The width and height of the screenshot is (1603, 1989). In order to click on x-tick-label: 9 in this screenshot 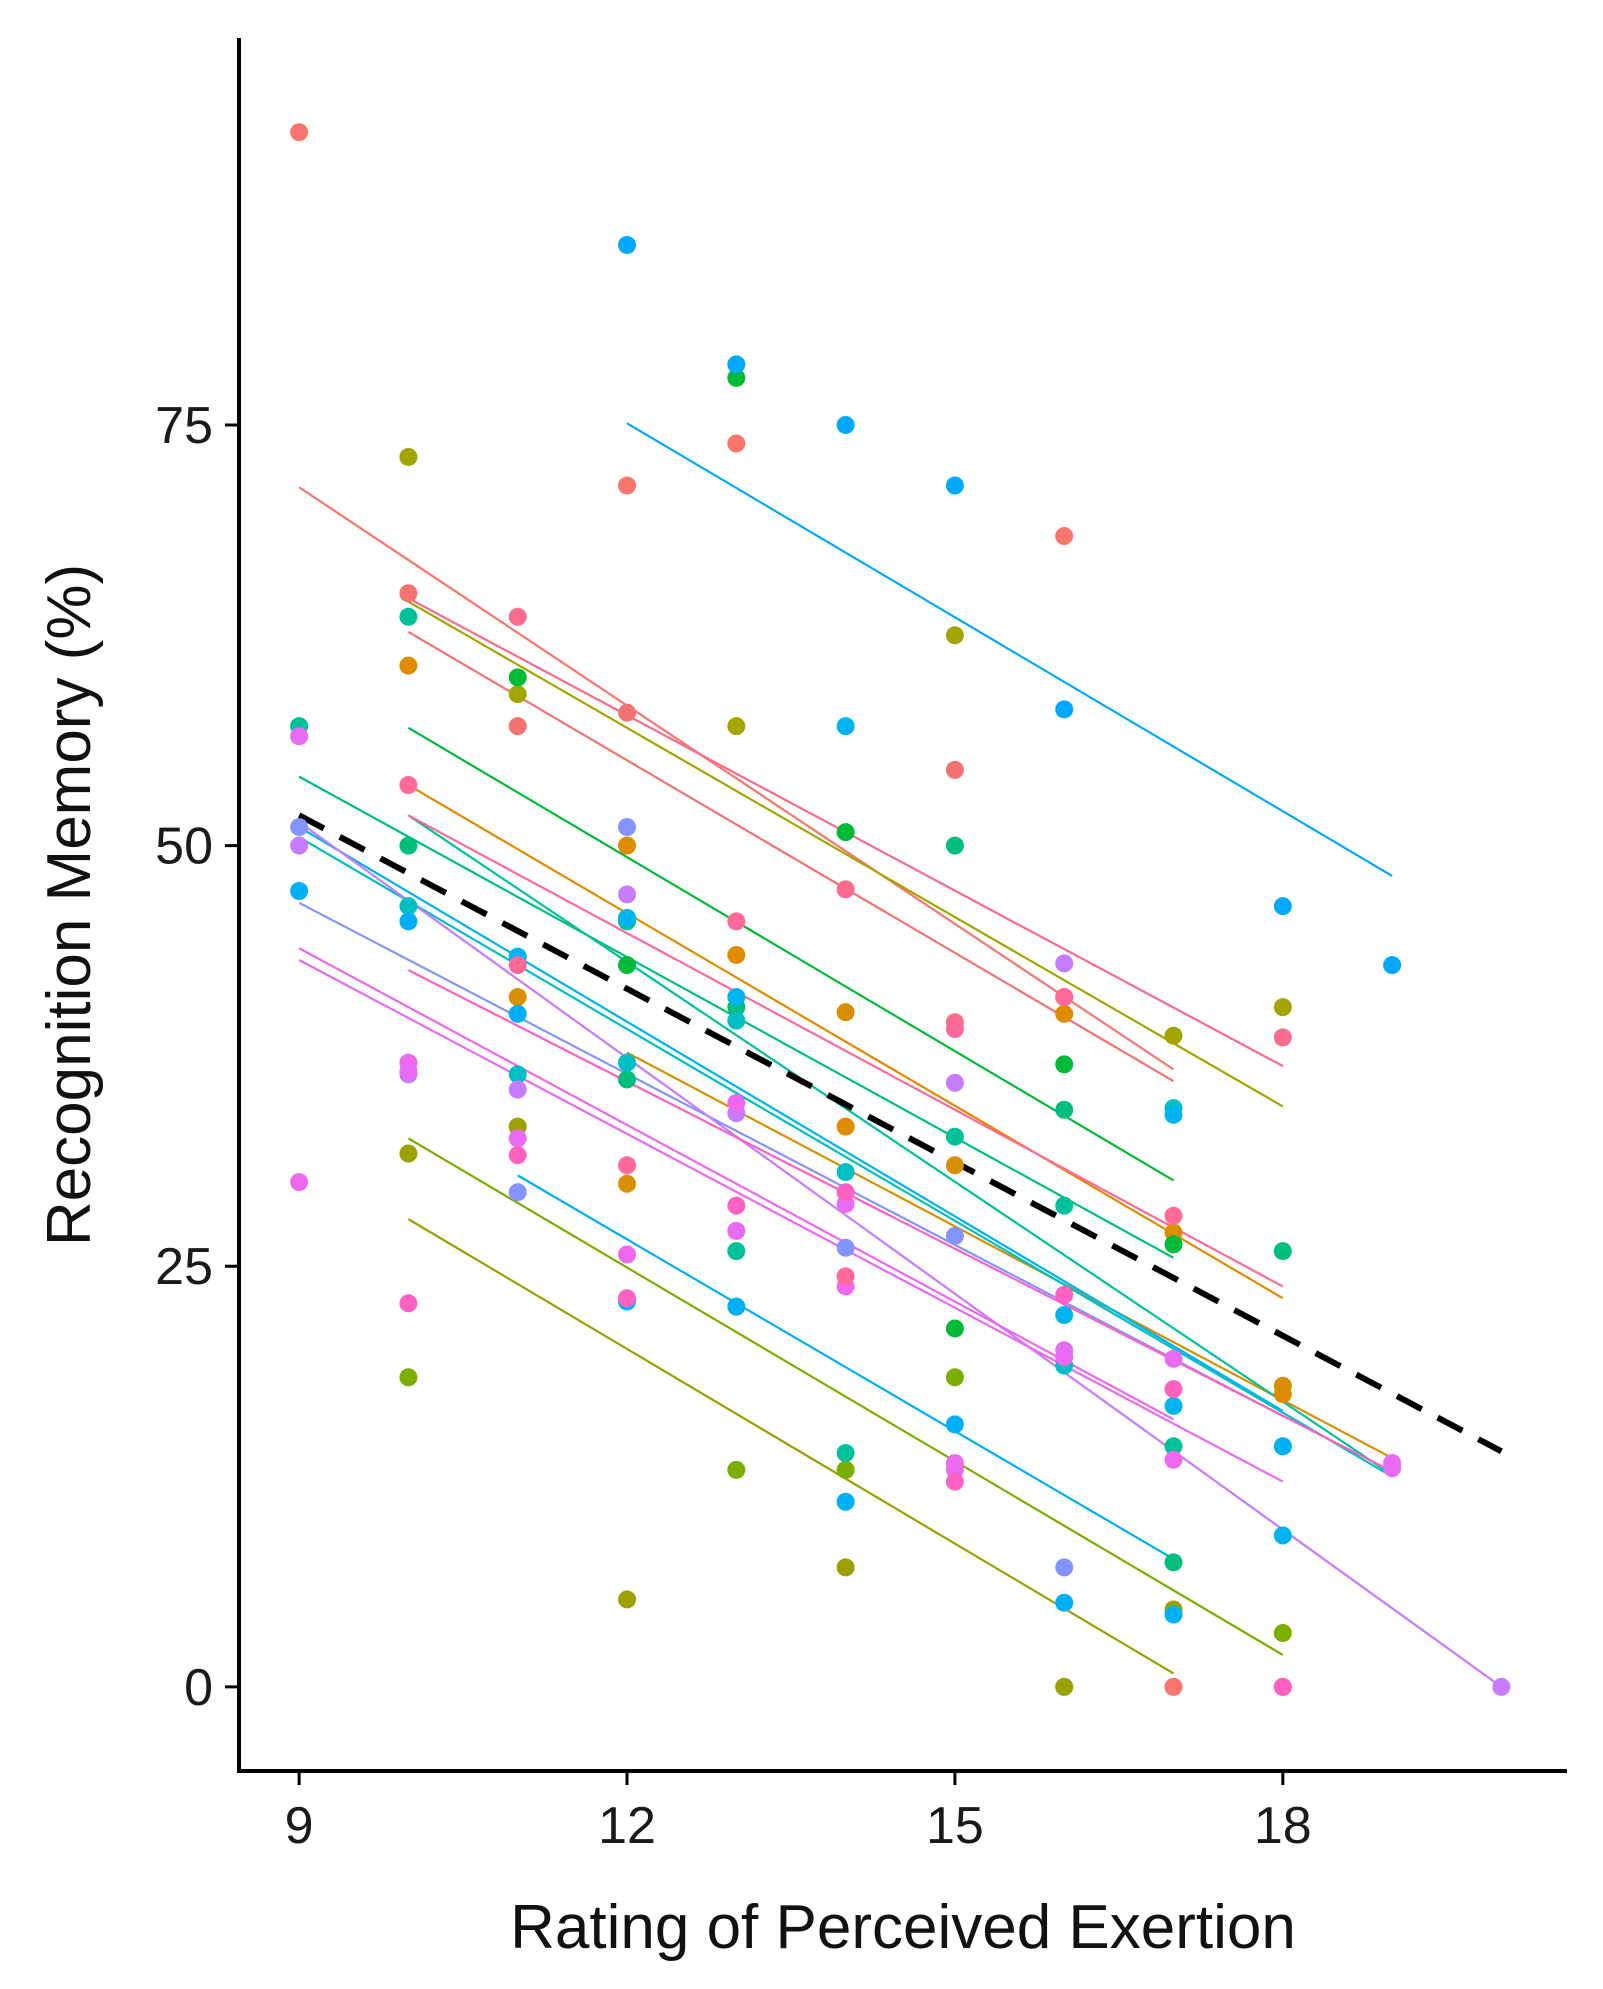, I will do `click(299, 1826)`.